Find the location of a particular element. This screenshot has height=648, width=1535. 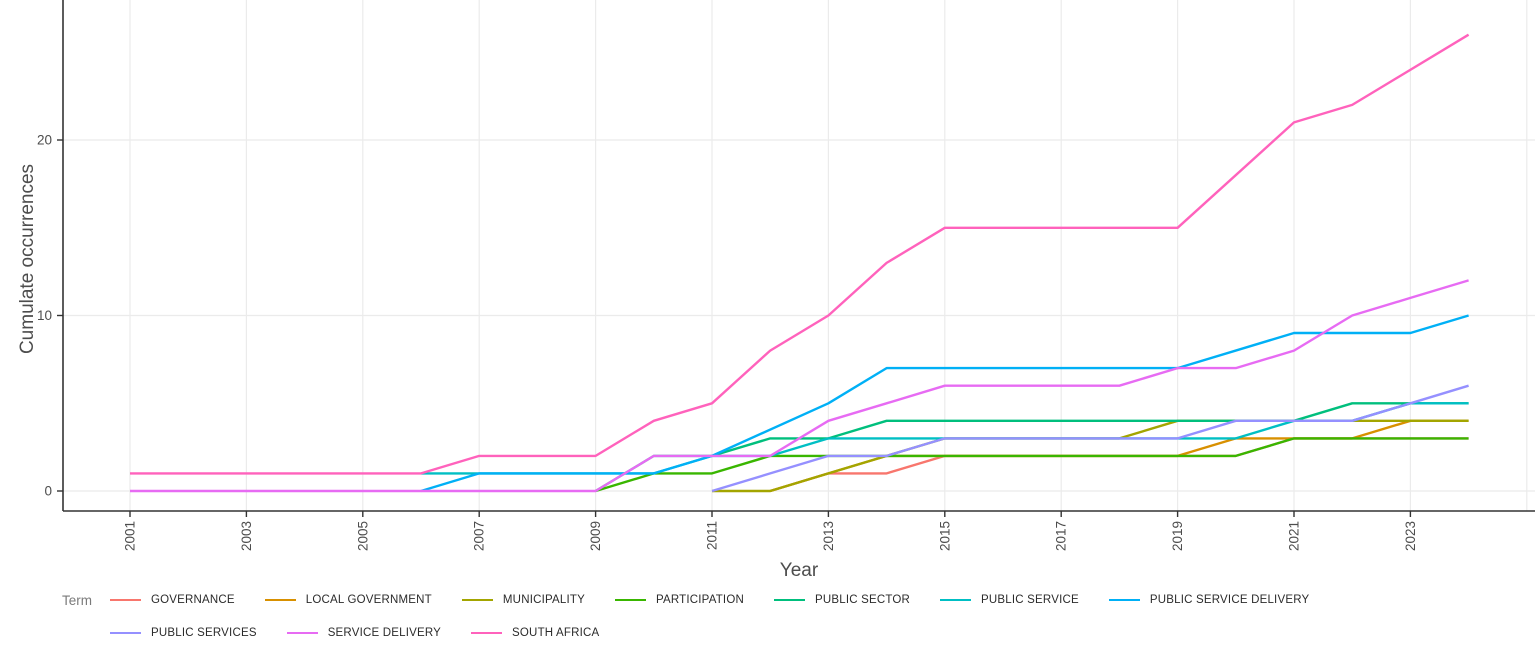

legend-title: Term is located at coordinates (77, 600).